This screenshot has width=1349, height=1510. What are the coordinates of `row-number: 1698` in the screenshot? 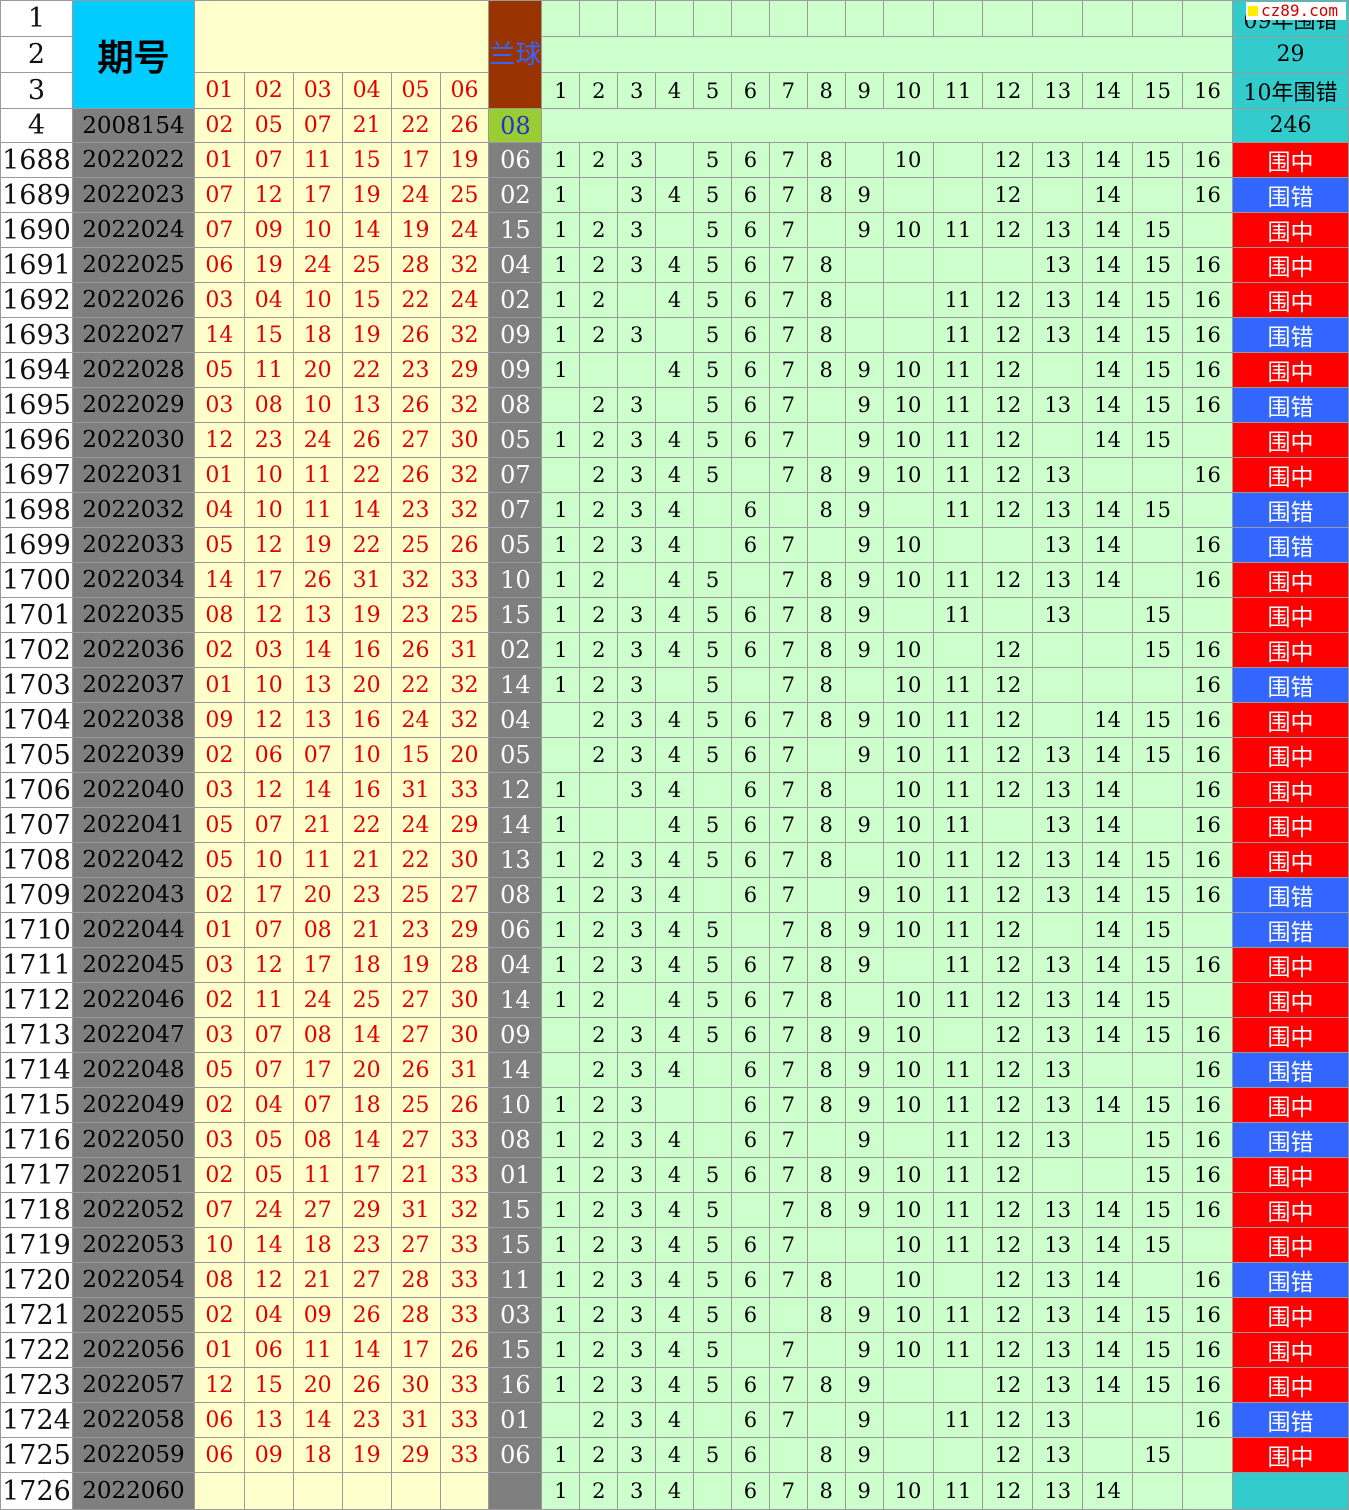 It's located at (36, 510).